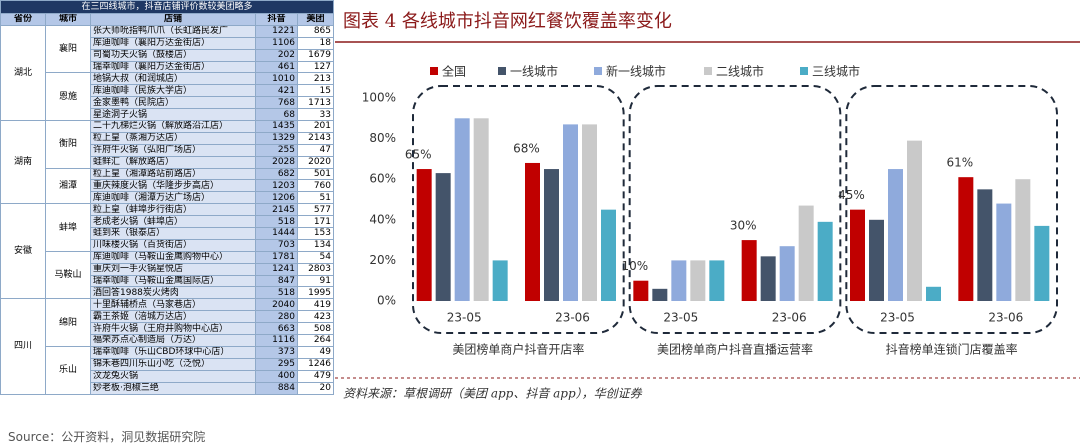 The width and height of the screenshot is (1080, 446). Describe the element at coordinates (315, 19) in the screenshot. I see `table-header: 美团` at that location.